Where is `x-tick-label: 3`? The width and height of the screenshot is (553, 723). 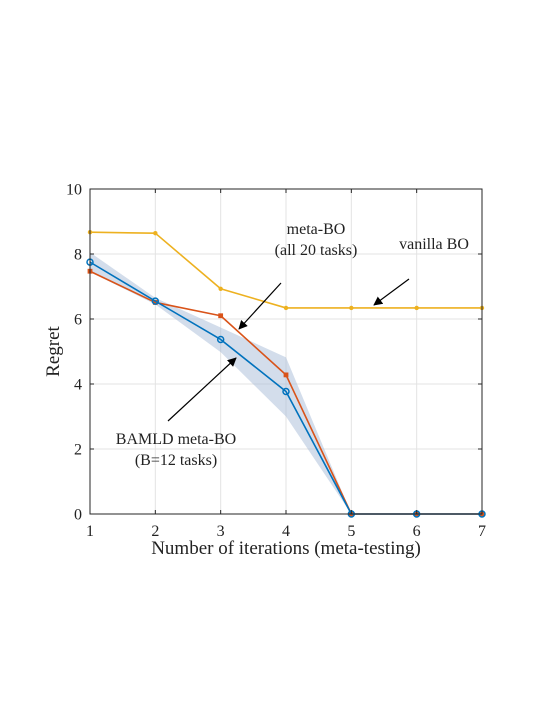 x-tick-label: 3 is located at coordinates (221, 531).